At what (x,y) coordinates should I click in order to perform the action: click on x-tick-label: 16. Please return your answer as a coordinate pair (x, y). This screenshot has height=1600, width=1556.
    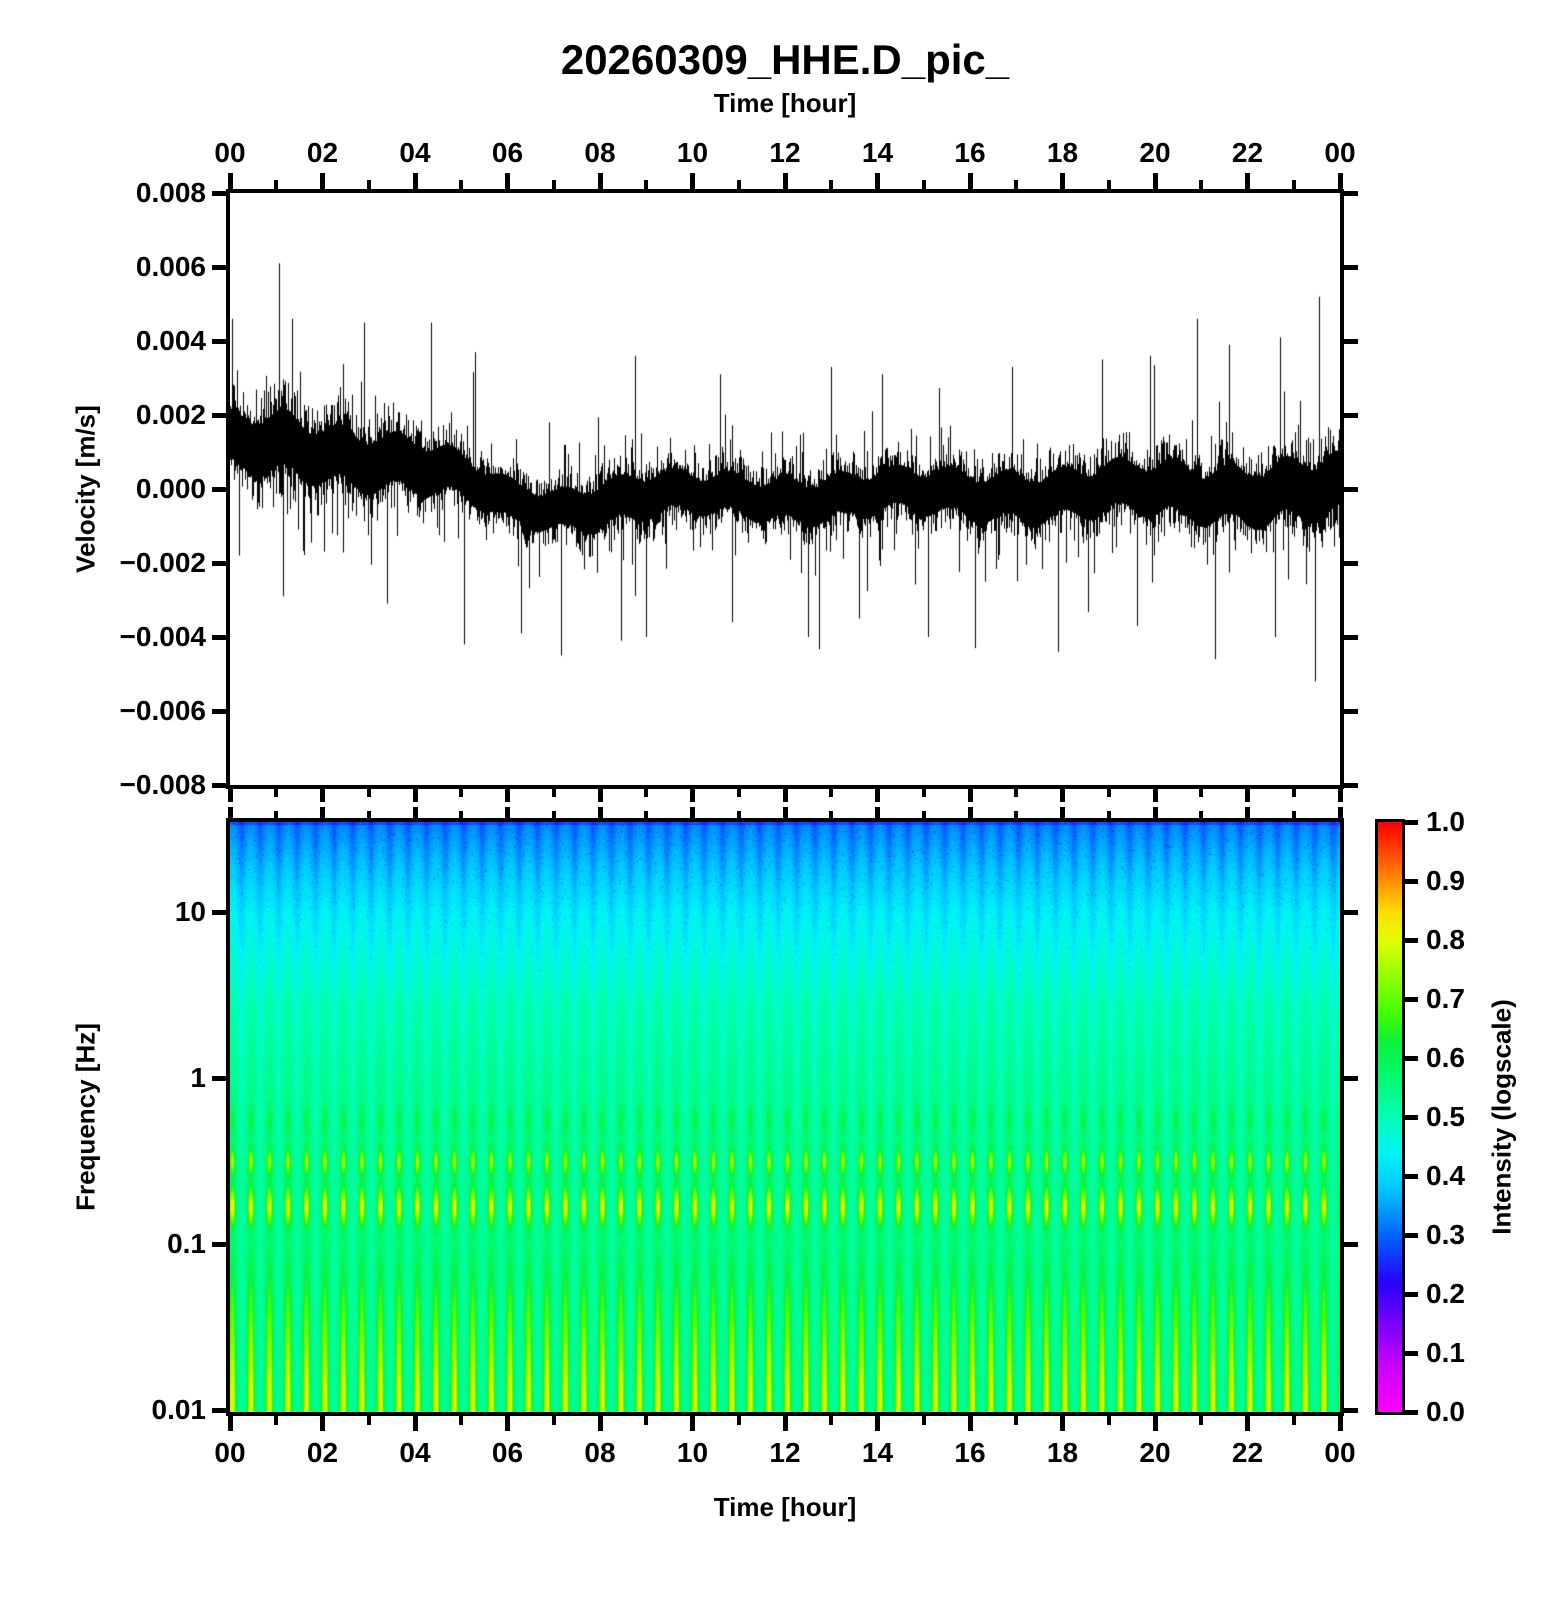
    Looking at the image, I should click on (970, 1452).